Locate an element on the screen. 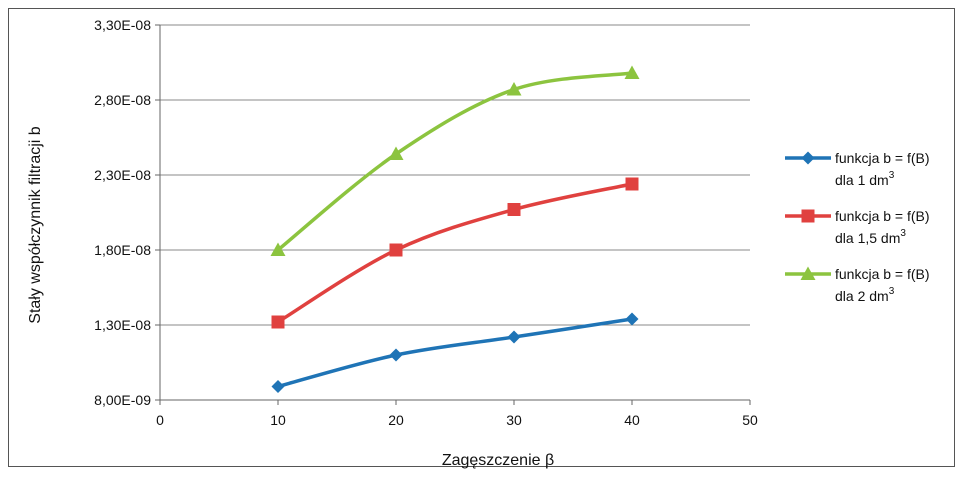  x-tick-label: 30 is located at coordinates (514, 420).